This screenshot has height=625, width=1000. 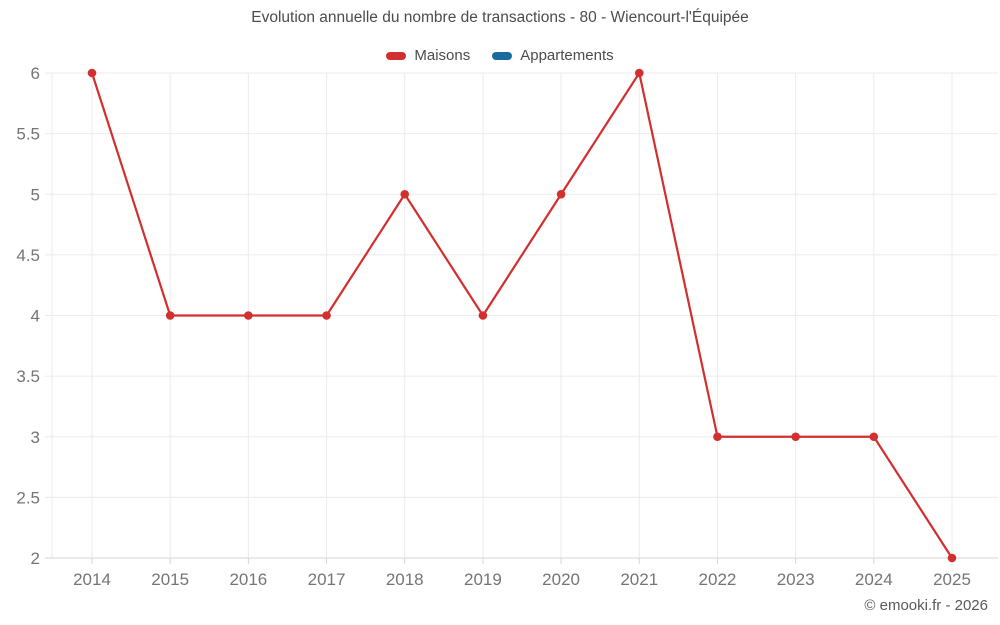 What do you see at coordinates (28, 497) in the screenshot?
I see `y-axis-label: 2.5` at bounding box center [28, 497].